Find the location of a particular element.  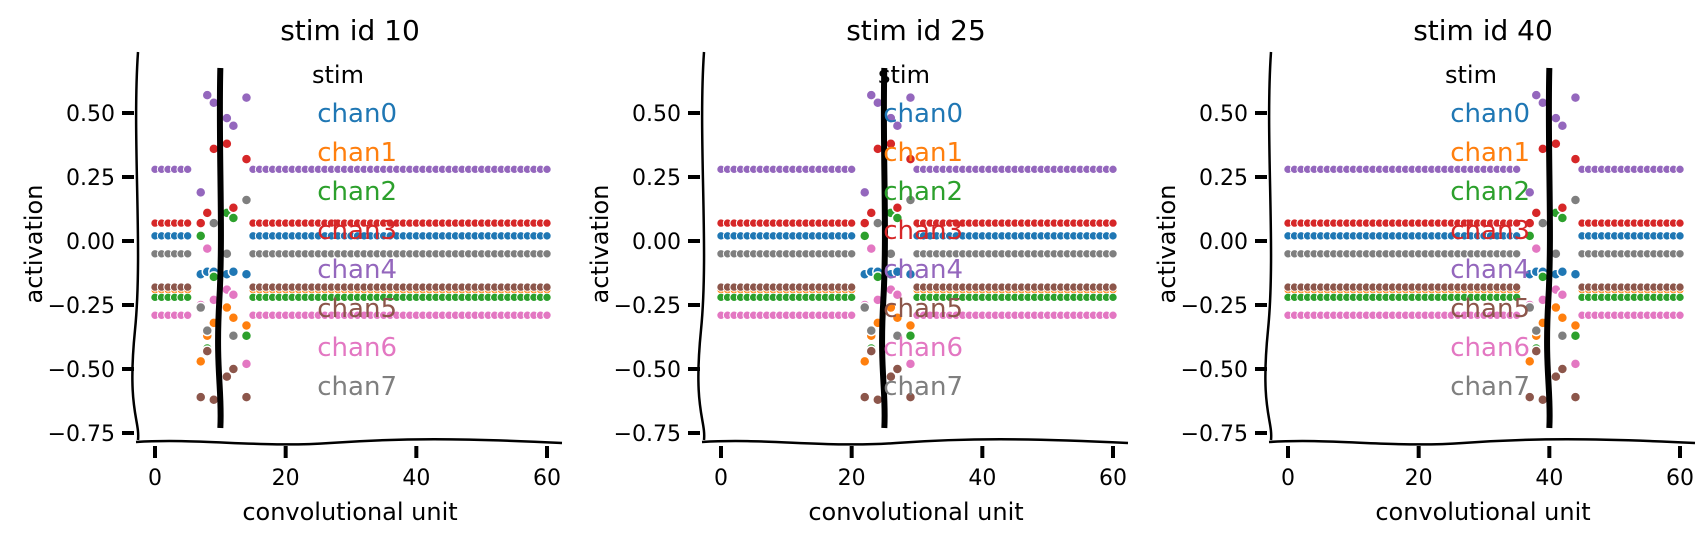

y-axis-spine is located at coordinates (135, 246).